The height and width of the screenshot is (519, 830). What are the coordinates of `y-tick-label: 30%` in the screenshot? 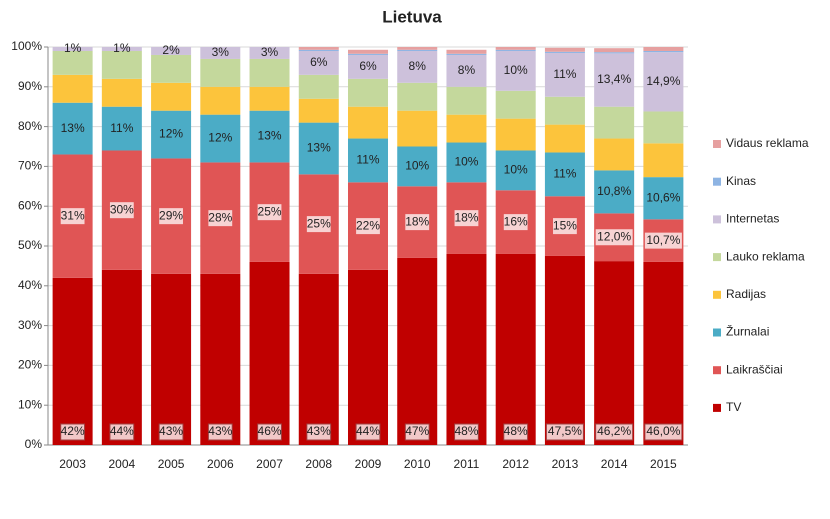 It's located at (30, 325).